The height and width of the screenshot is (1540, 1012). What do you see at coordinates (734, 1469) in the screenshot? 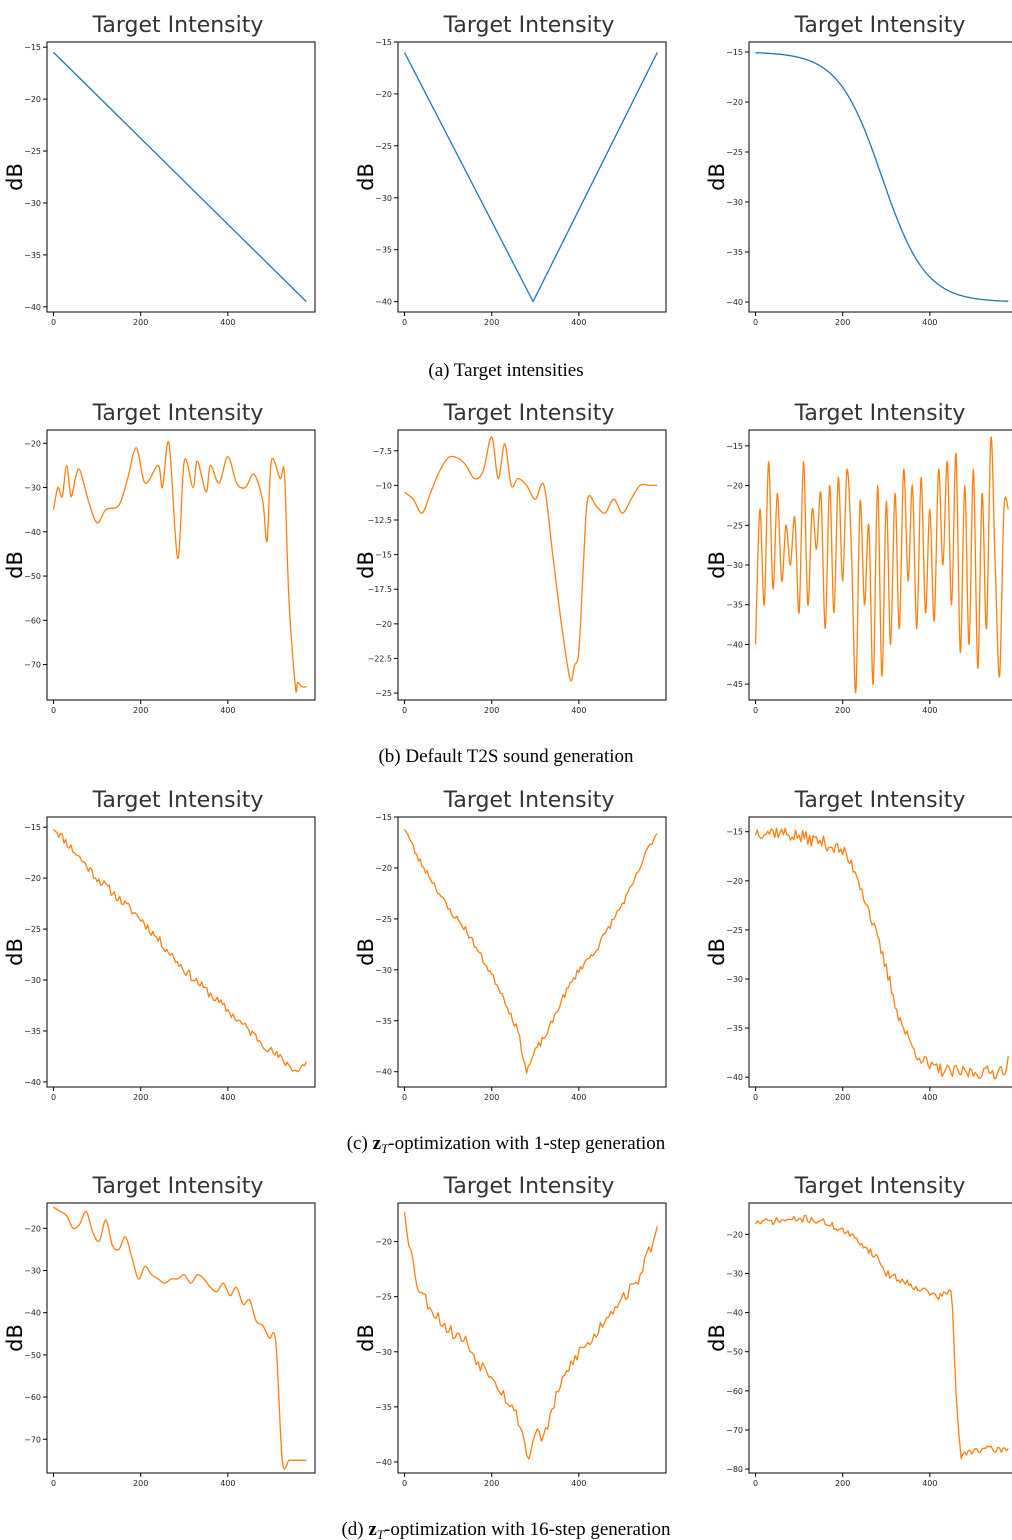
I see `y-tick-label: −80` at bounding box center [734, 1469].